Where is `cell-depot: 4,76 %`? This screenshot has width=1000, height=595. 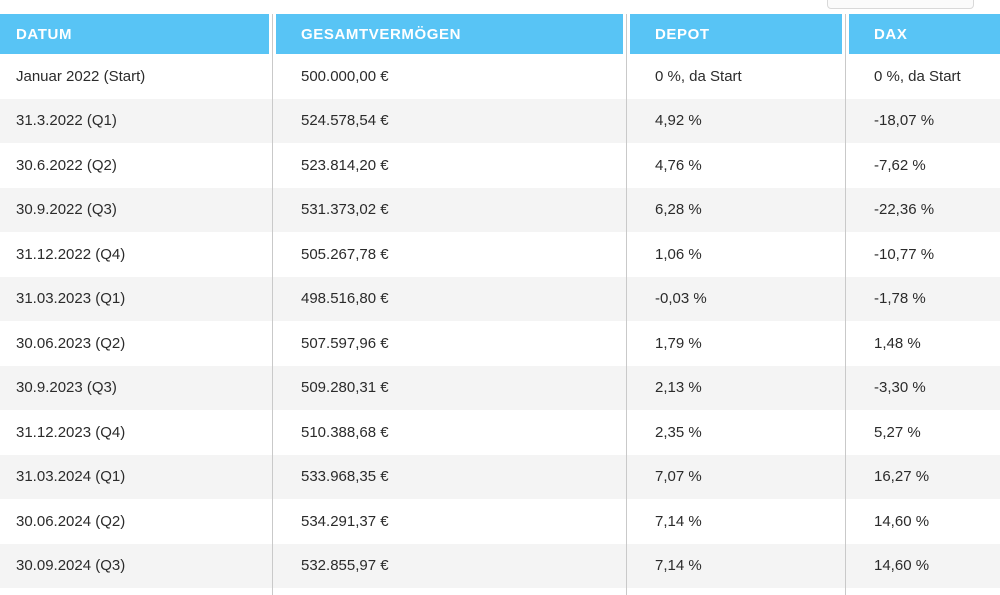 cell-depot: 4,76 % is located at coordinates (735, 165).